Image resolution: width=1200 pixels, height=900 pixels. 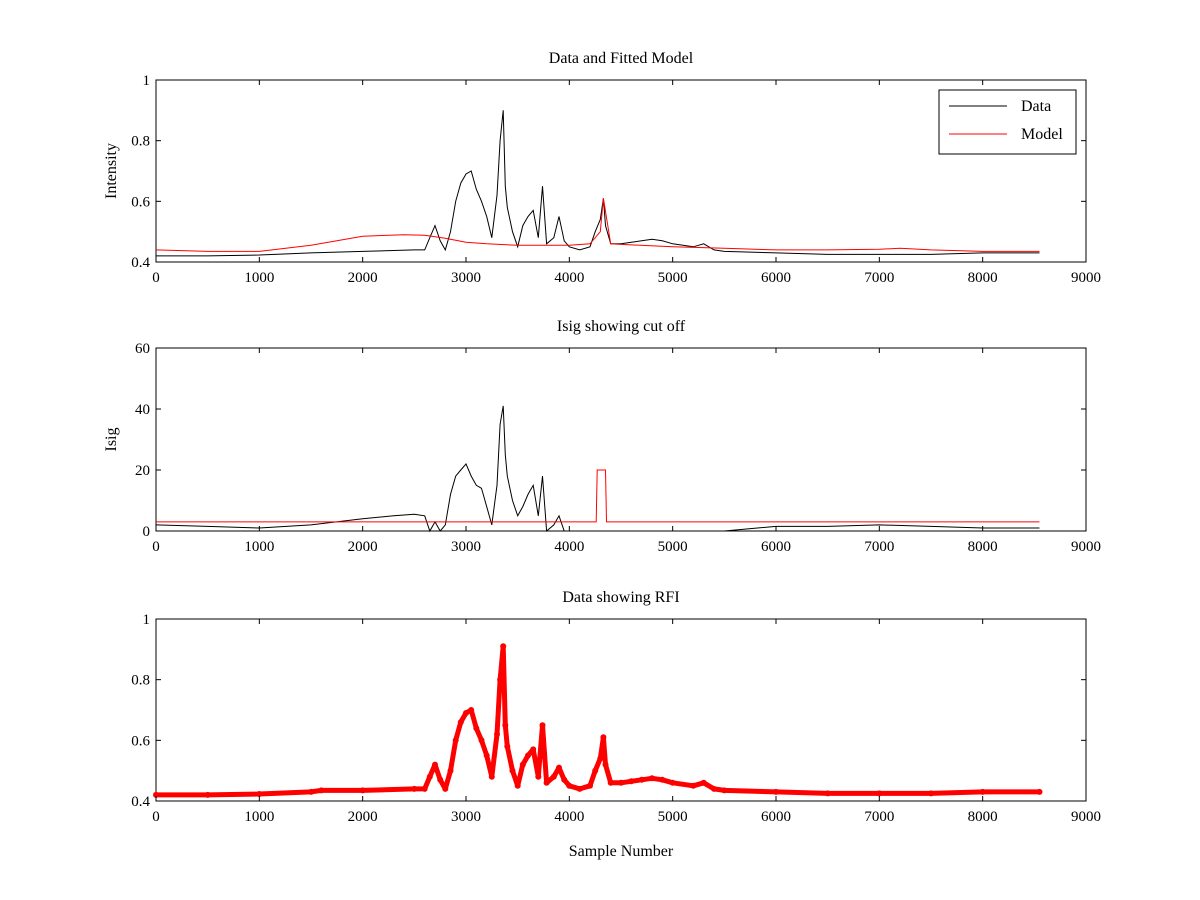 What do you see at coordinates (142, 410) in the screenshot?
I see `y-tick-label: 40` at bounding box center [142, 410].